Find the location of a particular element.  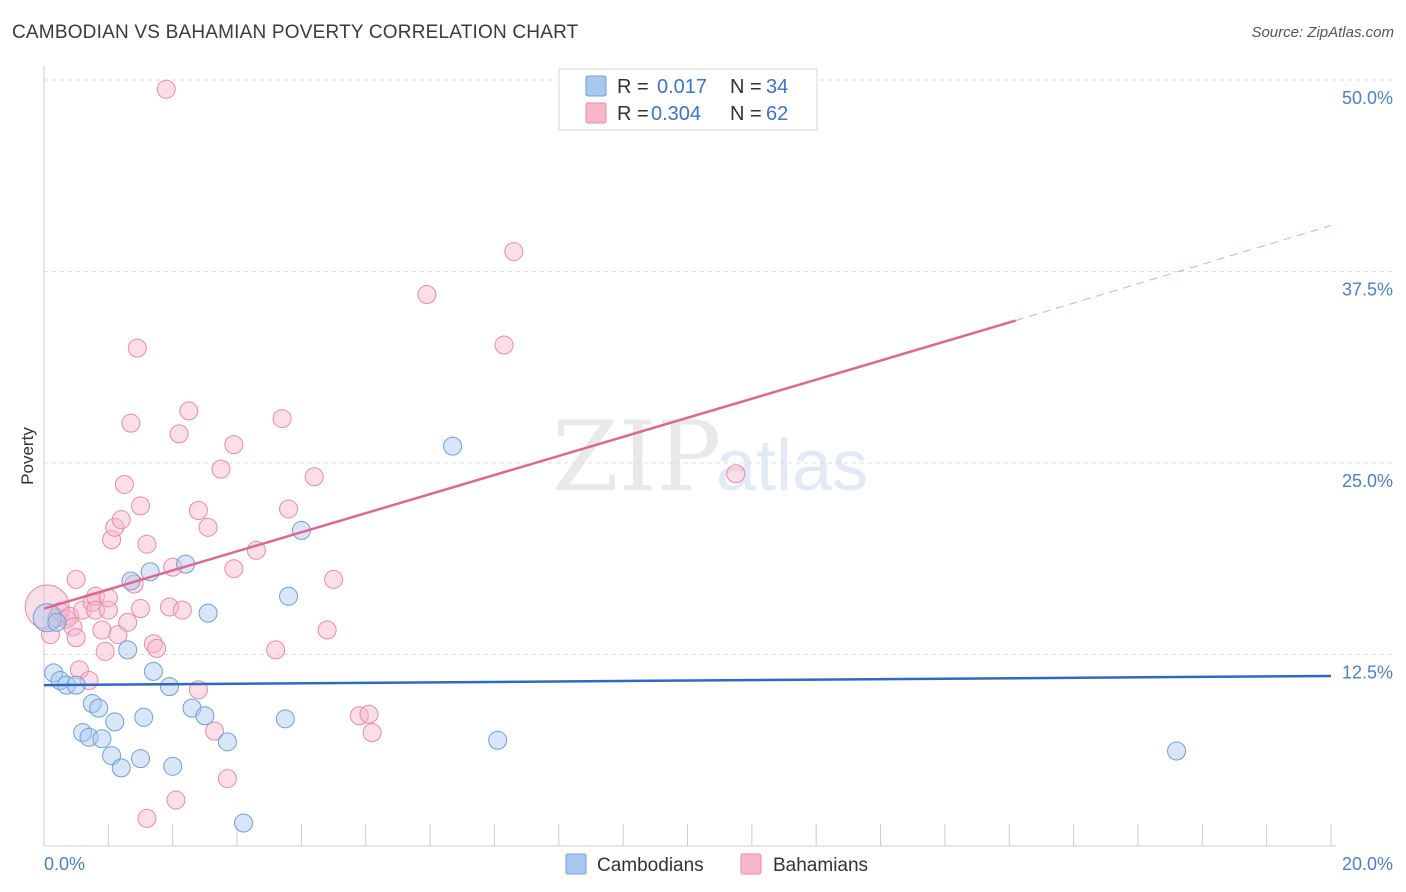

bottom-legend-label-cambodians: Cambodians is located at coordinates (650, 865).